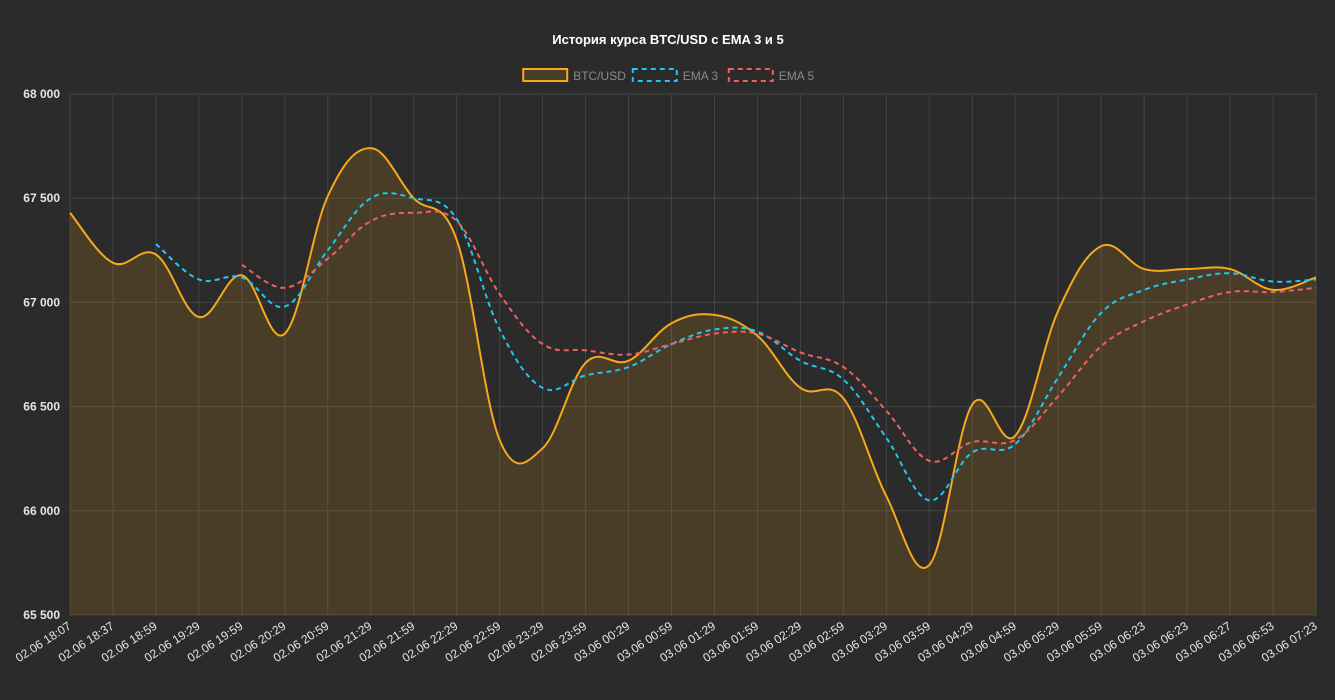 The image size is (1335, 700). What do you see at coordinates (701, 76) in the screenshot?
I see `legend-label: EMA 3` at bounding box center [701, 76].